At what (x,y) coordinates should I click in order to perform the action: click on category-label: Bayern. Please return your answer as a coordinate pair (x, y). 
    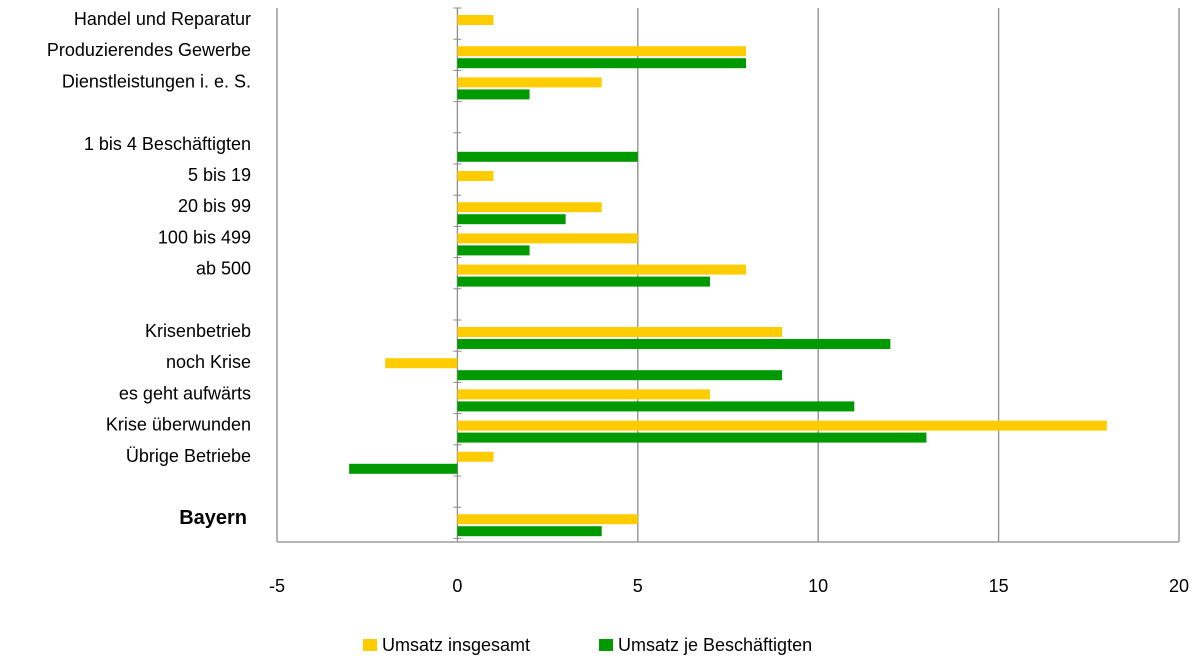
    Looking at the image, I should click on (213, 518).